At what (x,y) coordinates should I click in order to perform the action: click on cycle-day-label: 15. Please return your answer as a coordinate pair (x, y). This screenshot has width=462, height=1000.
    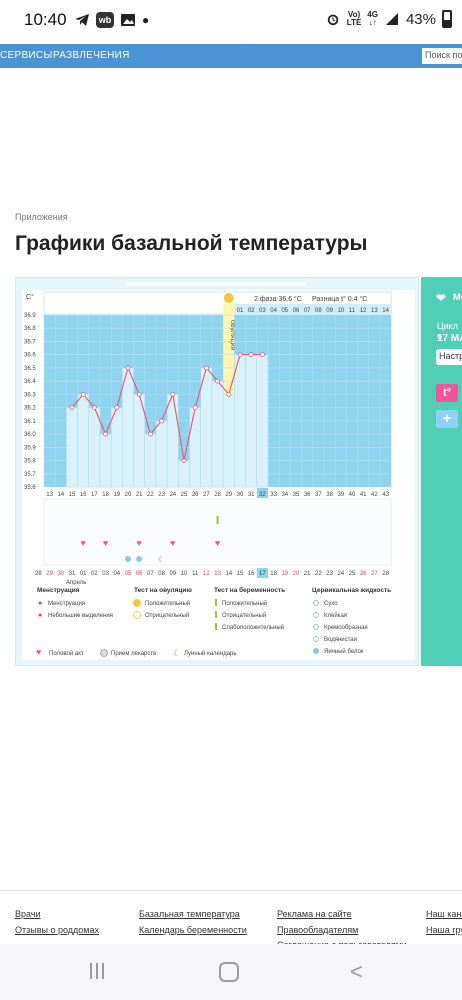
    Looking at the image, I should click on (72, 495).